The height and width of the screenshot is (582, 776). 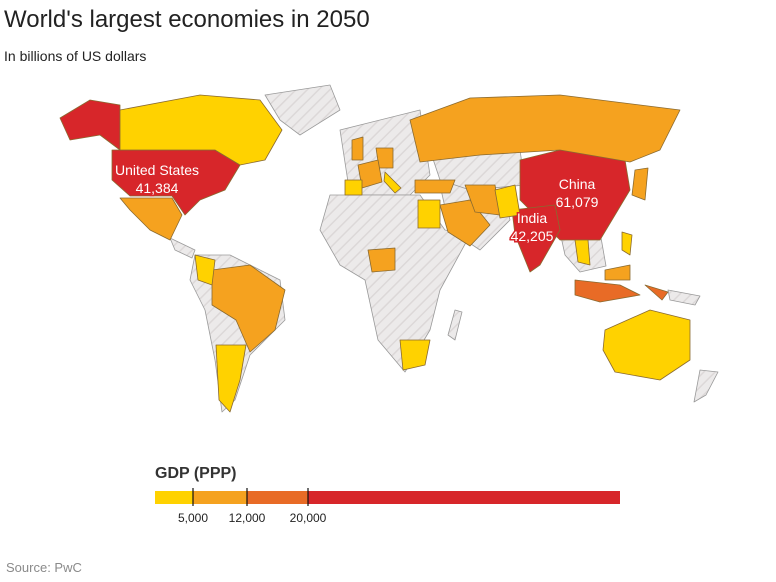 I want to click on country-spain, so click(x=353, y=187).